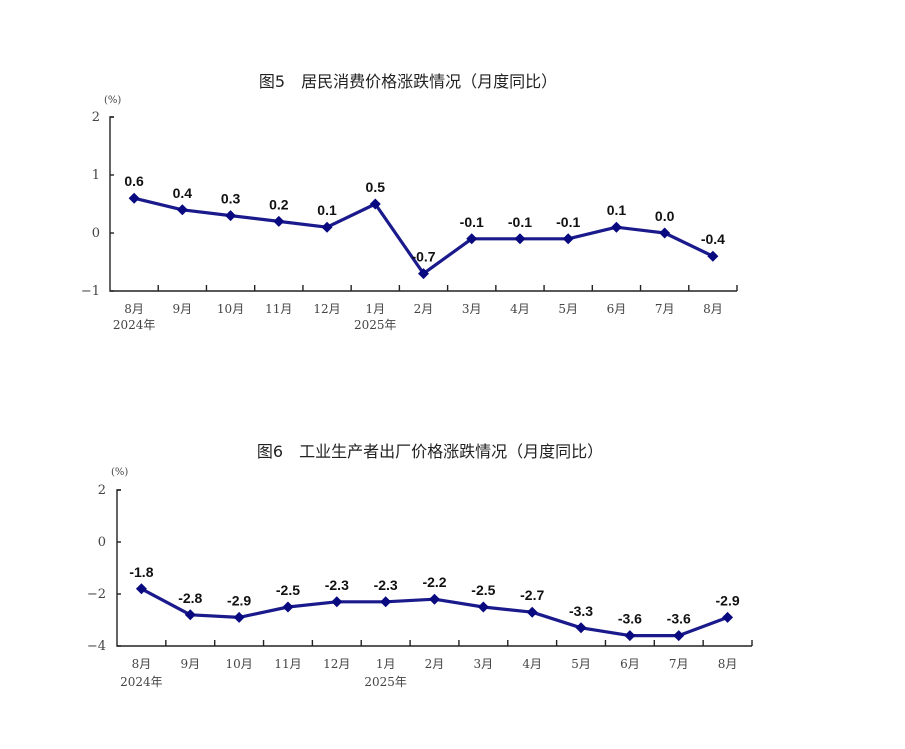 This screenshot has width=905, height=749. Describe the element at coordinates (532, 595) in the screenshot. I see `data-label: -2.7` at that location.